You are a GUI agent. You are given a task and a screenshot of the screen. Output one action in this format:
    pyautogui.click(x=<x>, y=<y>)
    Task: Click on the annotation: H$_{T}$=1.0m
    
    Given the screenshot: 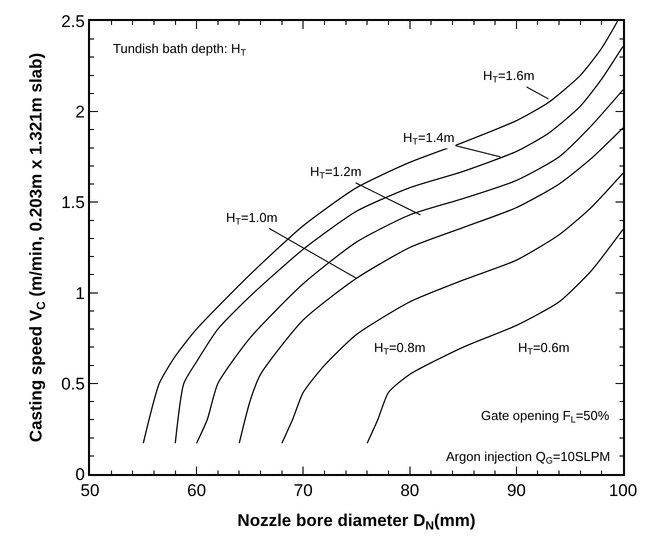 What is the action you would take?
    pyautogui.click(x=252, y=218)
    